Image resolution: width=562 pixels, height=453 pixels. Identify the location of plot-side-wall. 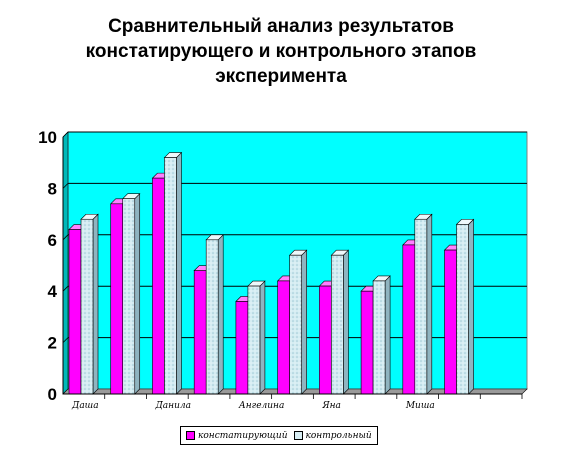
(65, 263).